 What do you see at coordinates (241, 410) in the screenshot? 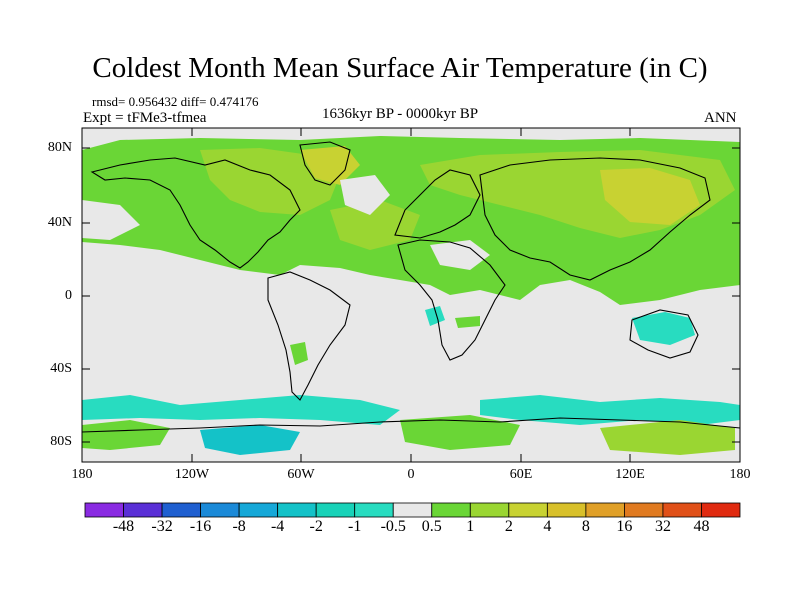
I see `cool-patch-southern-ocean` at bounding box center [241, 410].